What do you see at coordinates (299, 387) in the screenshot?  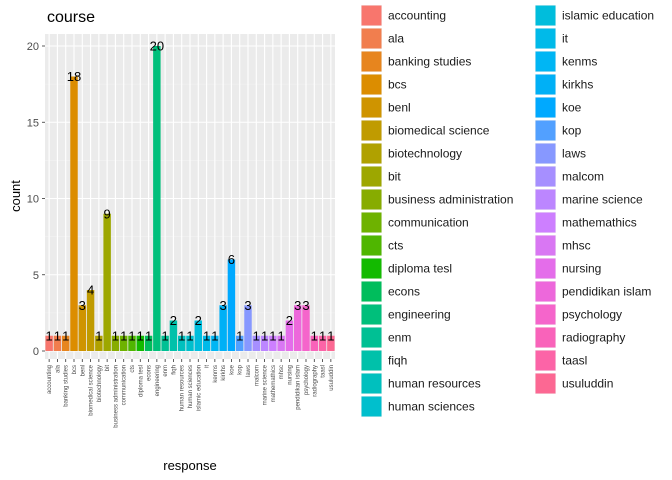 I see `x-tick-label: pendidikan islam` at bounding box center [299, 387].